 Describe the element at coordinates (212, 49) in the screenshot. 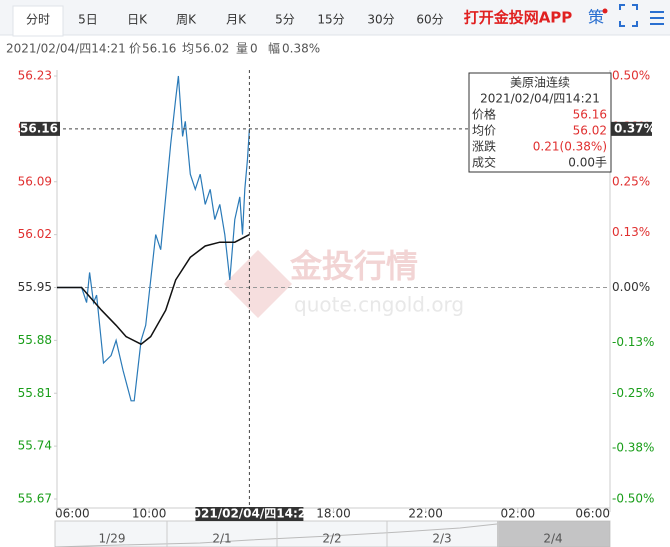

I see `info-avg: 56.02` at that location.